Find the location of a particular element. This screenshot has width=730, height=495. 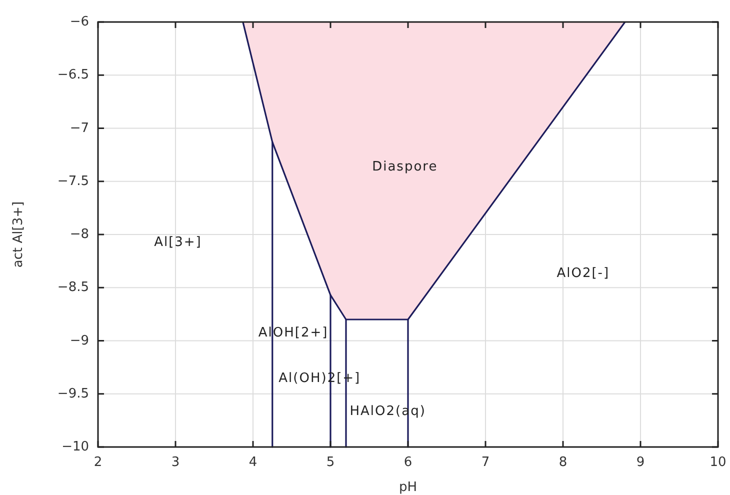

x-axis-title: pH is located at coordinates (408, 487).